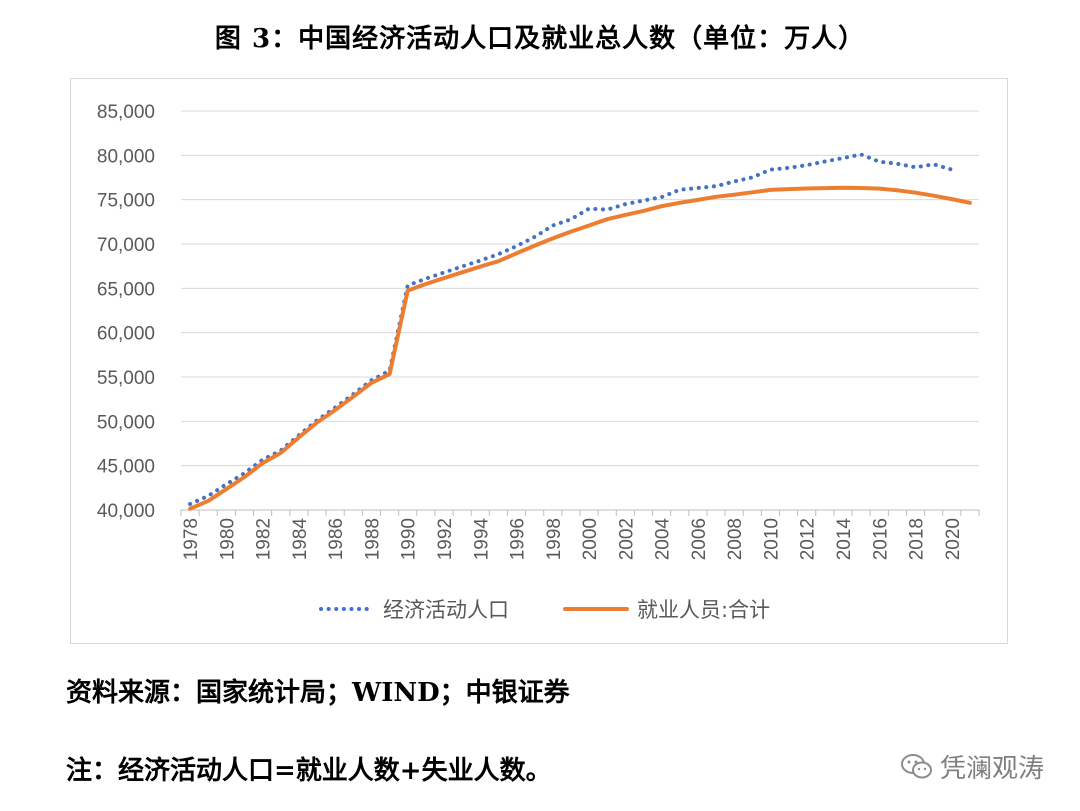 The image size is (1080, 811). Describe the element at coordinates (771, 539) in the screenshot. I see `x-tick-label: 2010` at that location.